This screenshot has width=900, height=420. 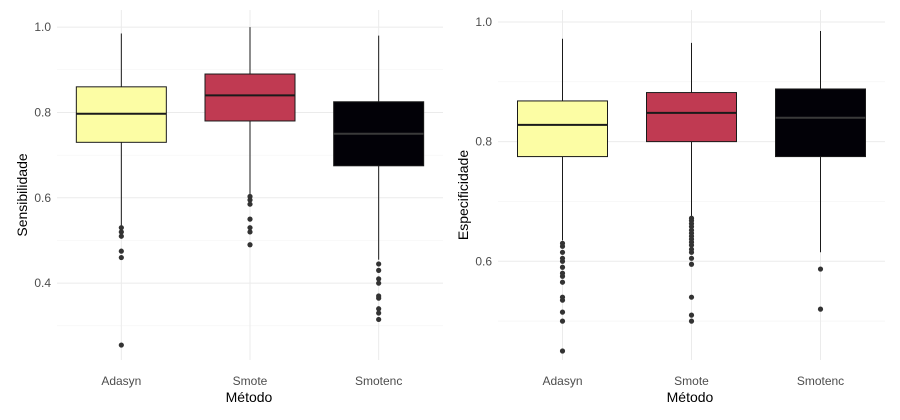 I want to click on sensibilidade-y-tick-label: 1.0, so click(x=42, y=27).